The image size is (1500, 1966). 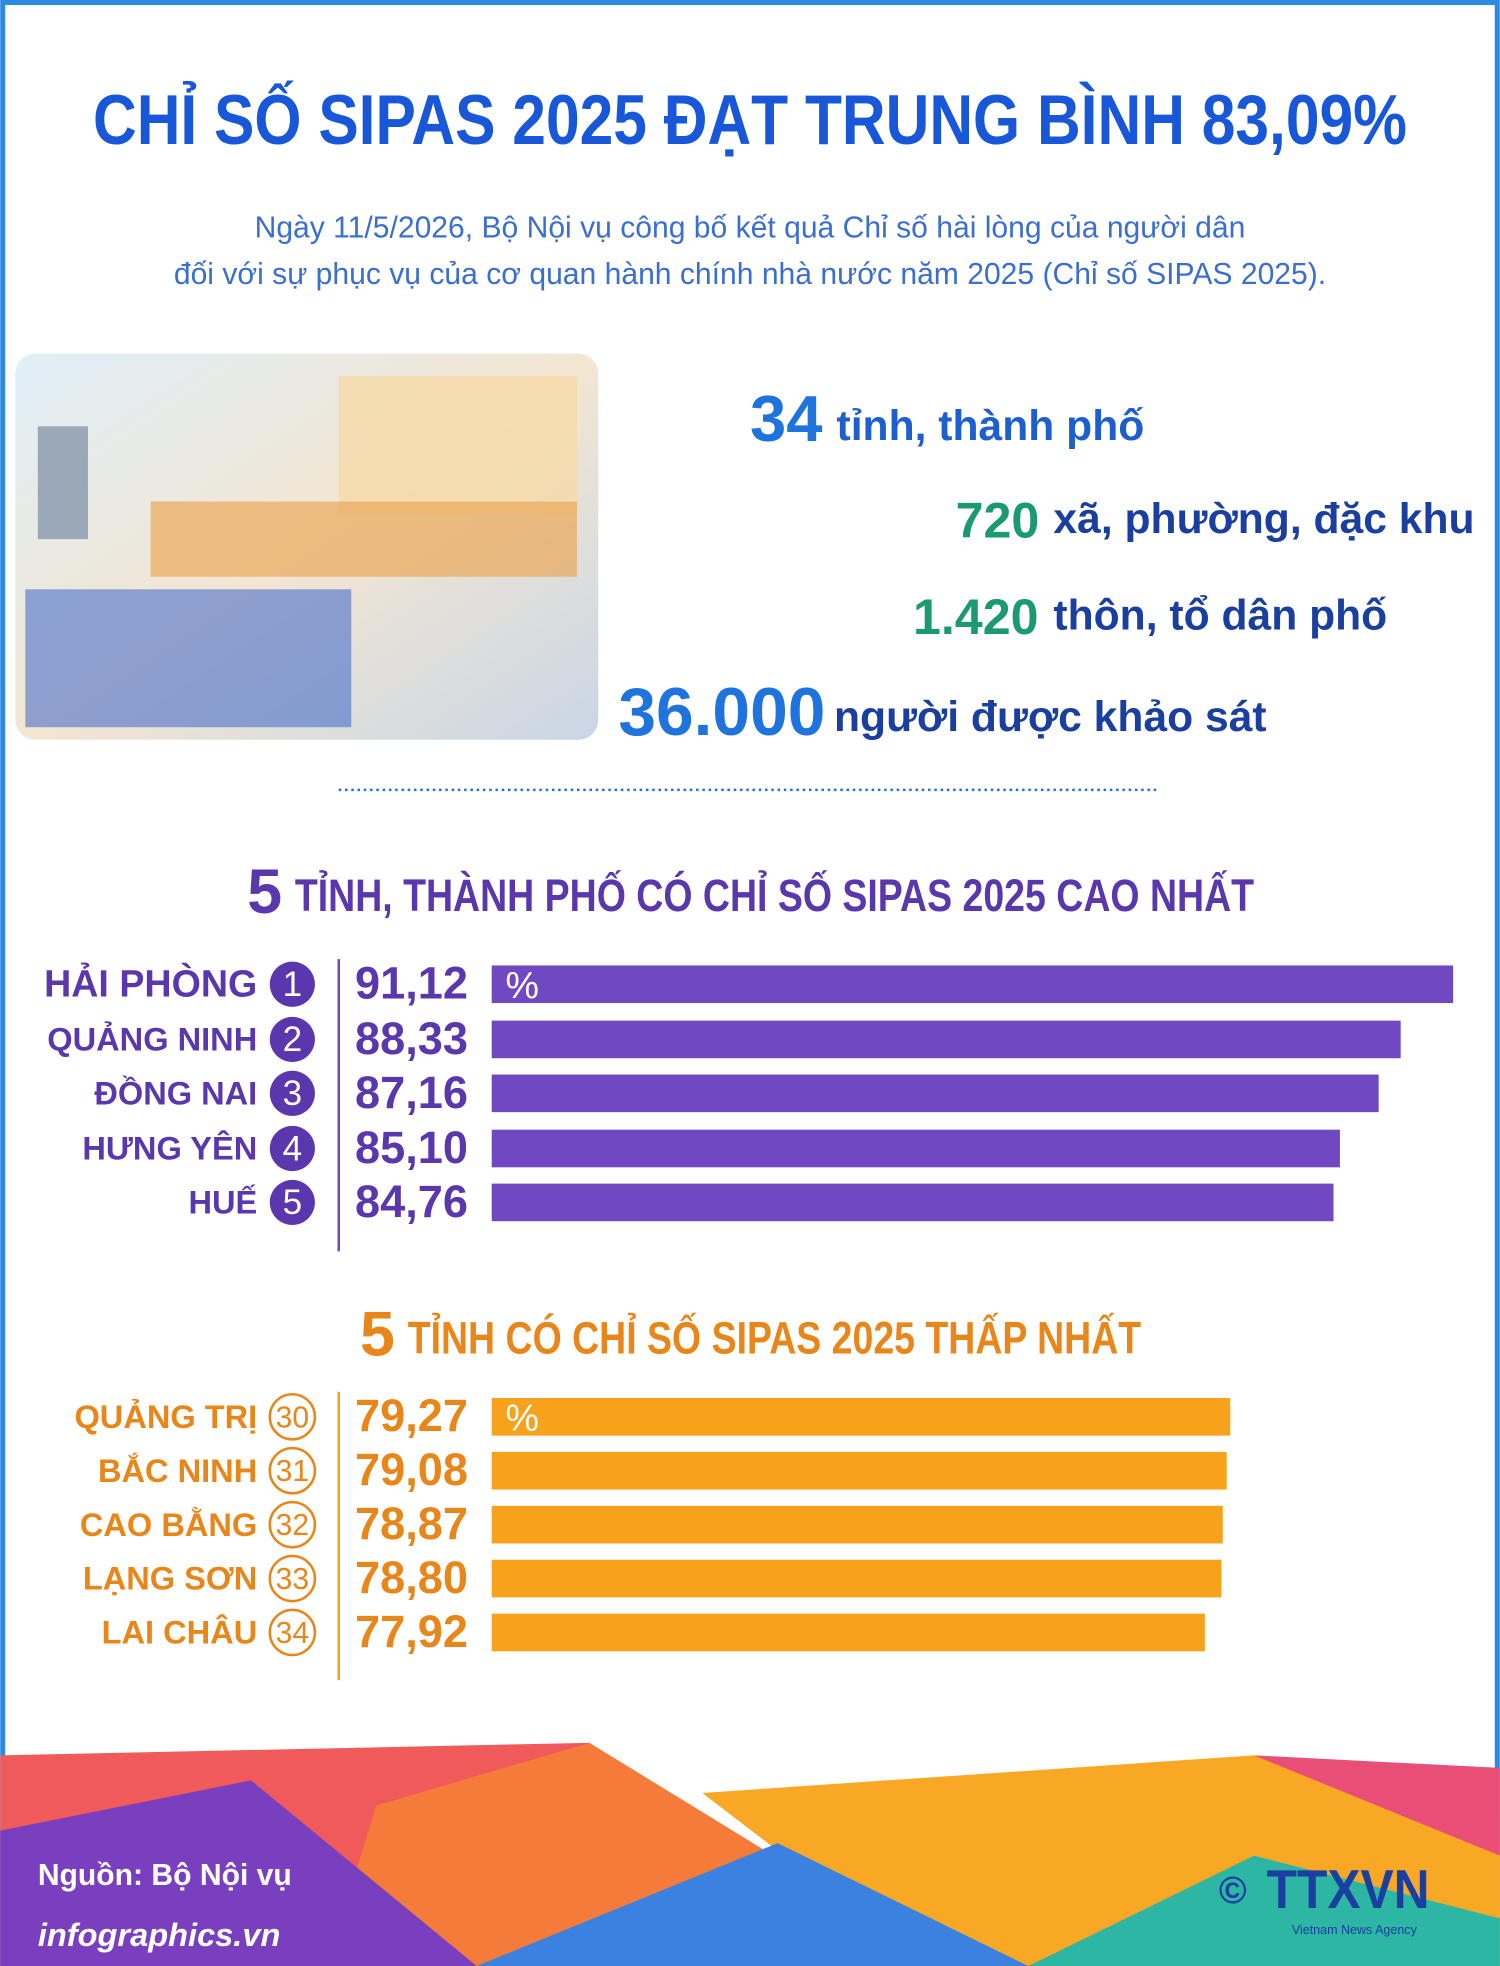 I want to click on logo: TTXVN, so click(x=1348, y=1889).